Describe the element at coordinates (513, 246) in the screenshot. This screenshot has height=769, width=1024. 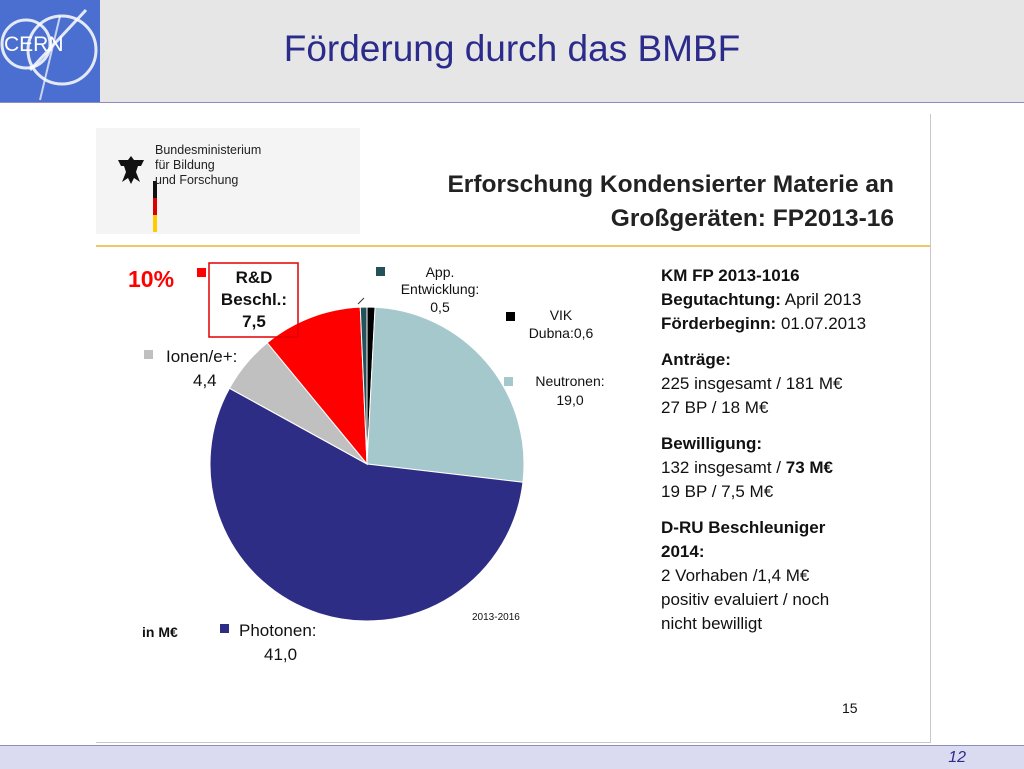
I see `title-divider` at that location.